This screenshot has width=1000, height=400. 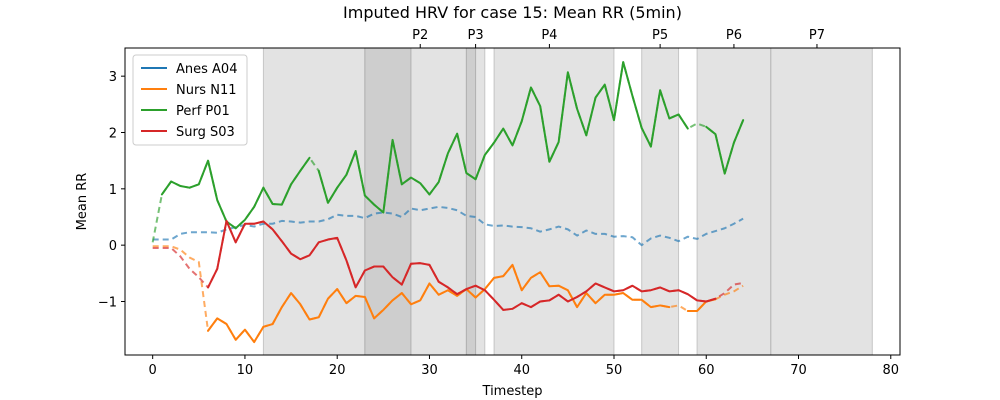 What do you see at coordinates (471, 201) in the screenshot?
I see `shaded-region-dark` at bounding box center [471, 201].